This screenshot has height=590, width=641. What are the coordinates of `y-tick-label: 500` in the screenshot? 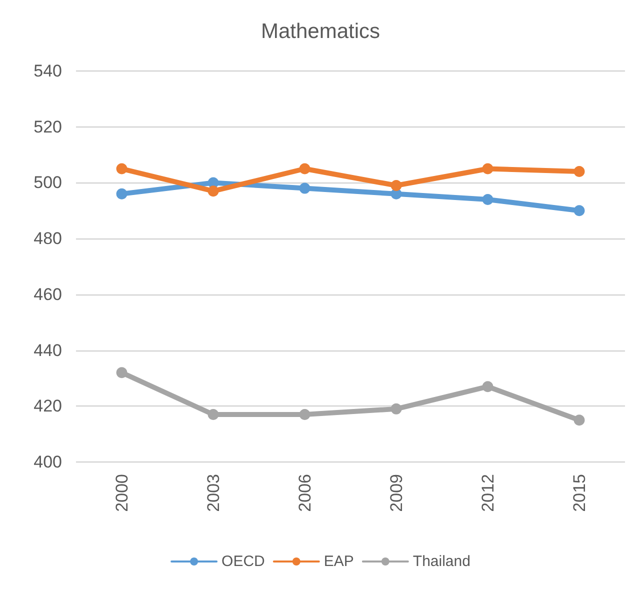 It's located at (48, 182).